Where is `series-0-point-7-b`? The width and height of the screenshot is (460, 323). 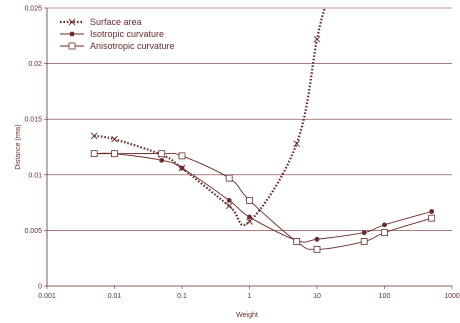 series-0-point-7-b is located at coordinates (317, 39).